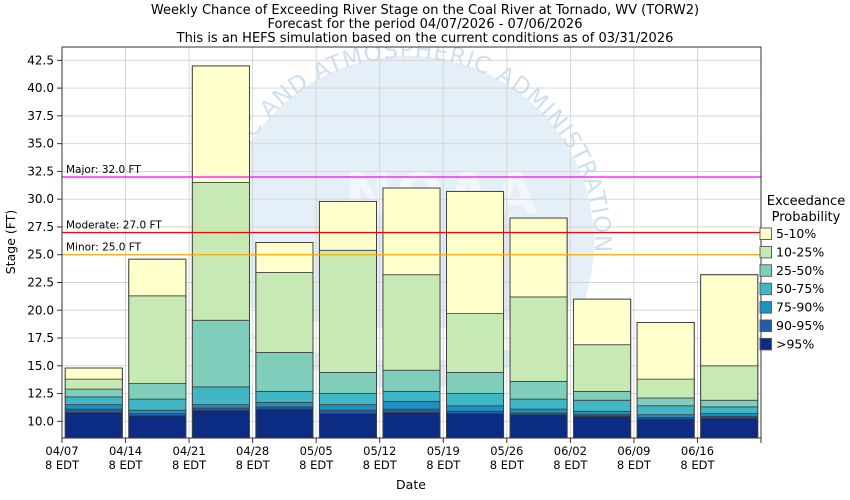 The height and width of the screenshot is (500, 850). What do you see at coordinates (806, 201) in the screenshot?
I see `legend-title-line-1: Exceedance` at bounding box center [806, 201].